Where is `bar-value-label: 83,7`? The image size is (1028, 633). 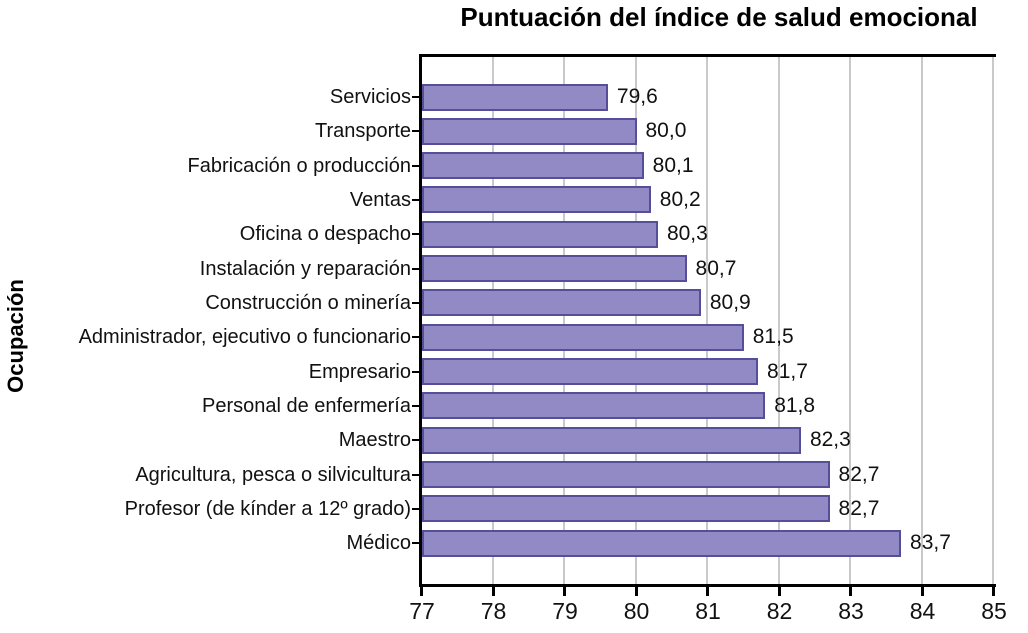
bar-value-label: 83,7 is located at coordinates (930, 543).